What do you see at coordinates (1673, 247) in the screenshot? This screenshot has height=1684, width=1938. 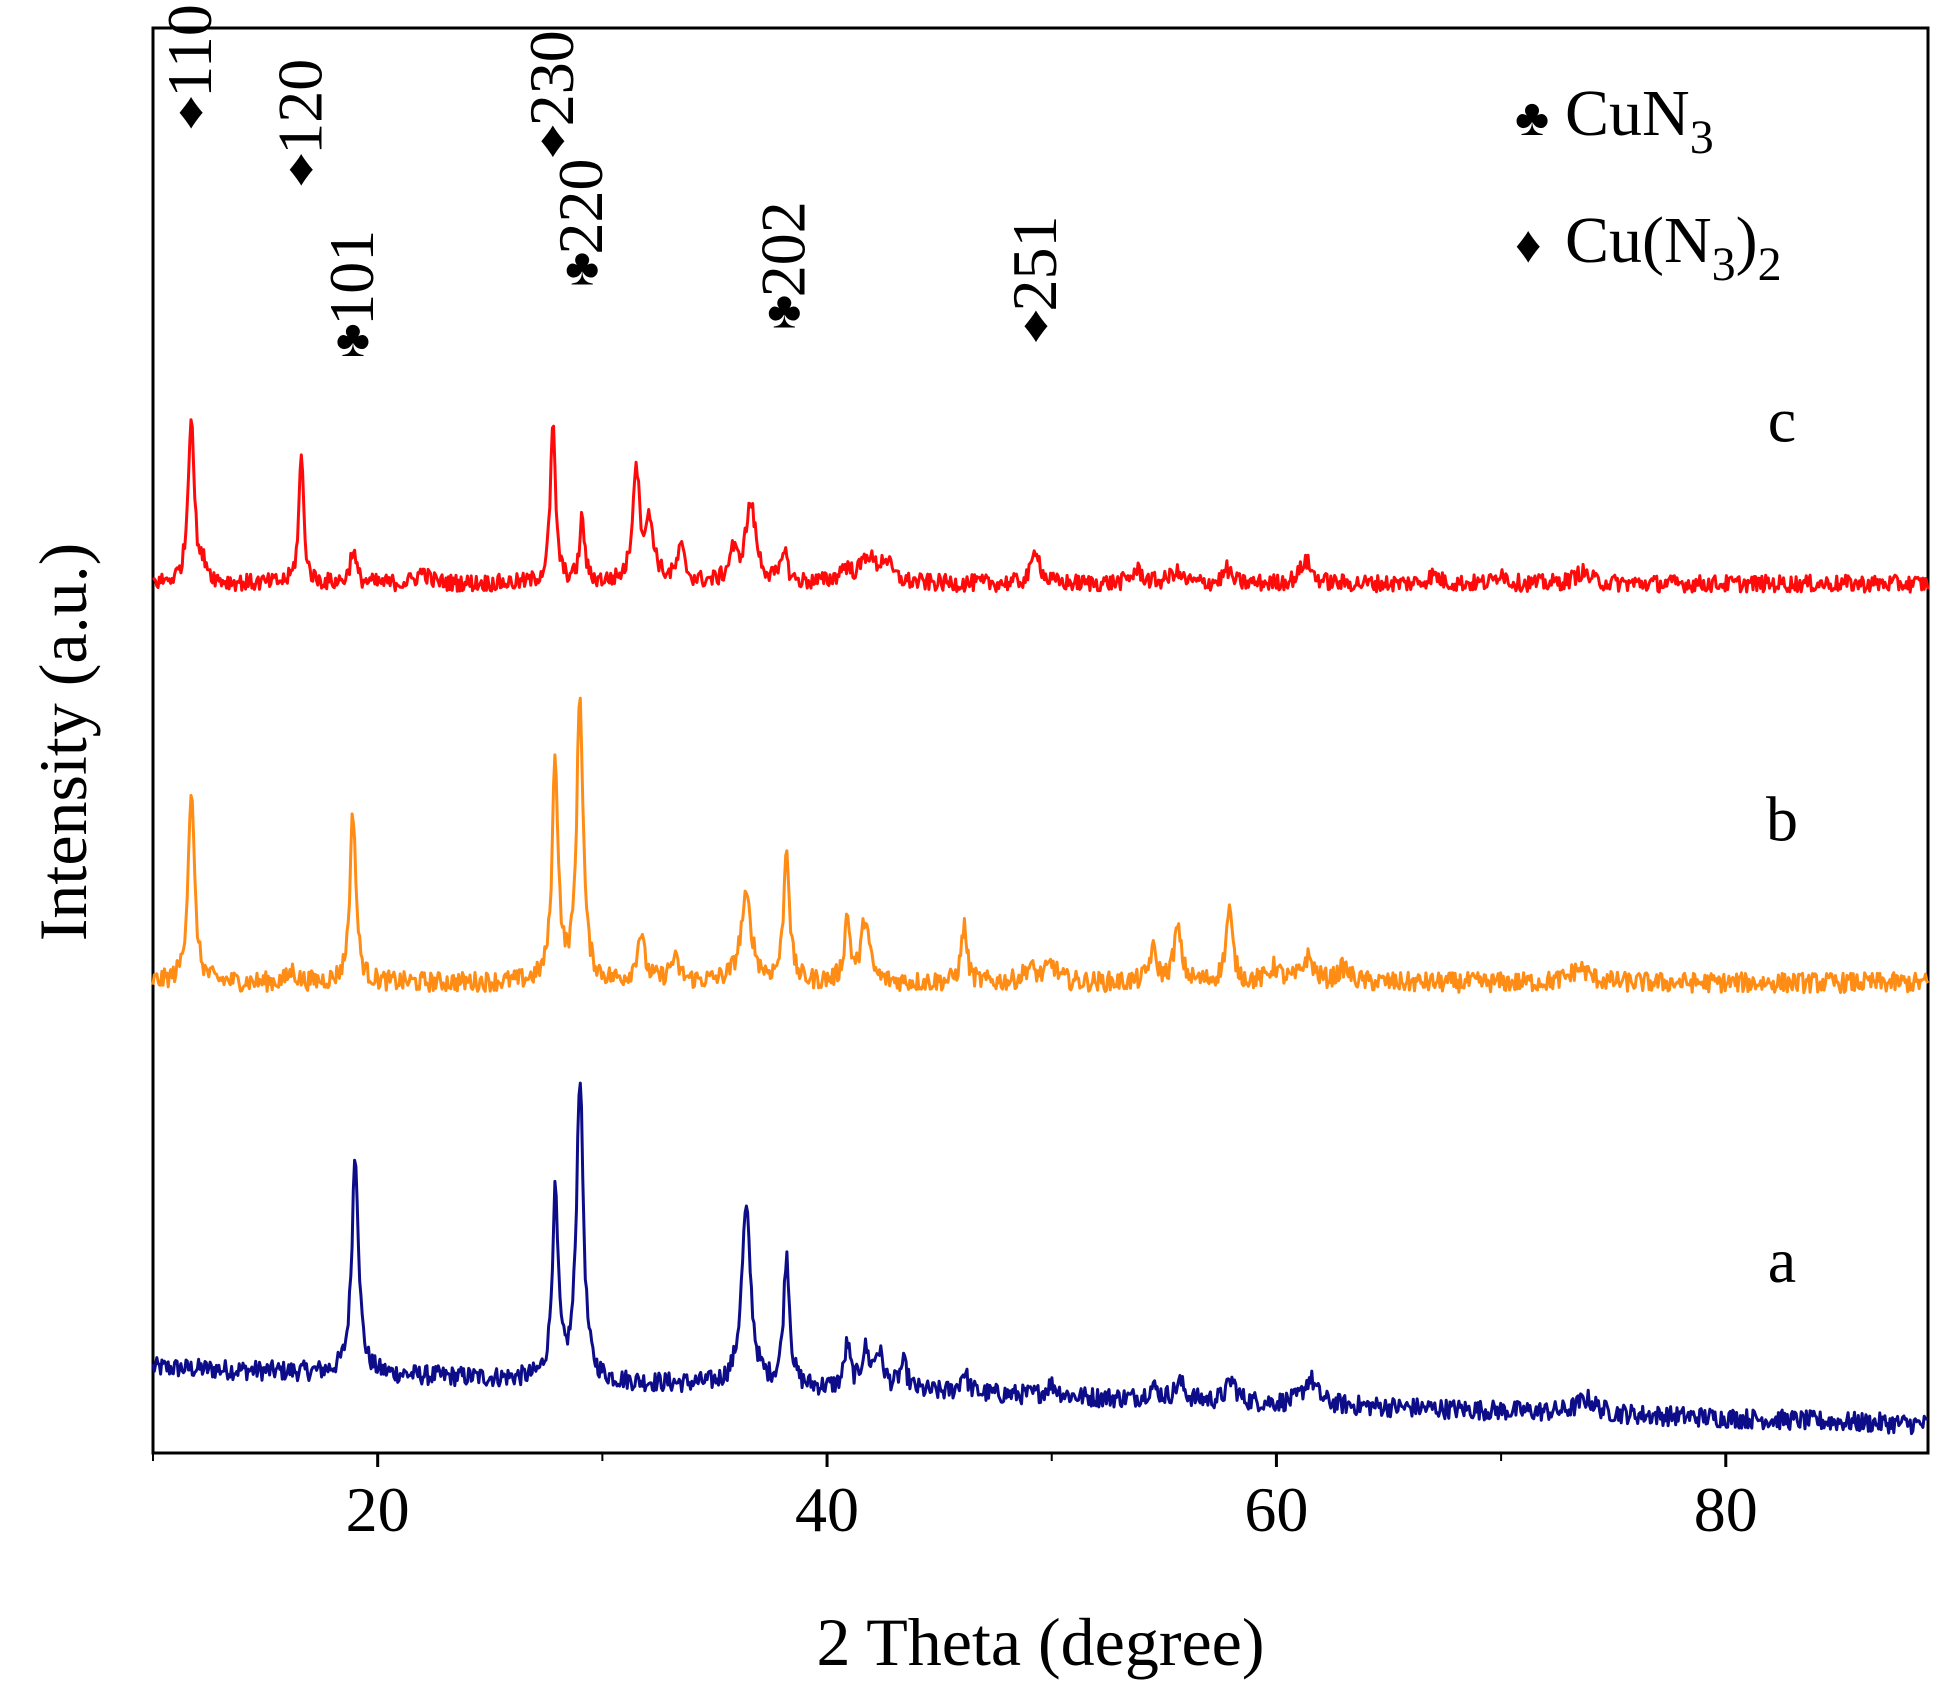 I see `legend-label: Cu(N3)2` at bounding box center [1673, 247].